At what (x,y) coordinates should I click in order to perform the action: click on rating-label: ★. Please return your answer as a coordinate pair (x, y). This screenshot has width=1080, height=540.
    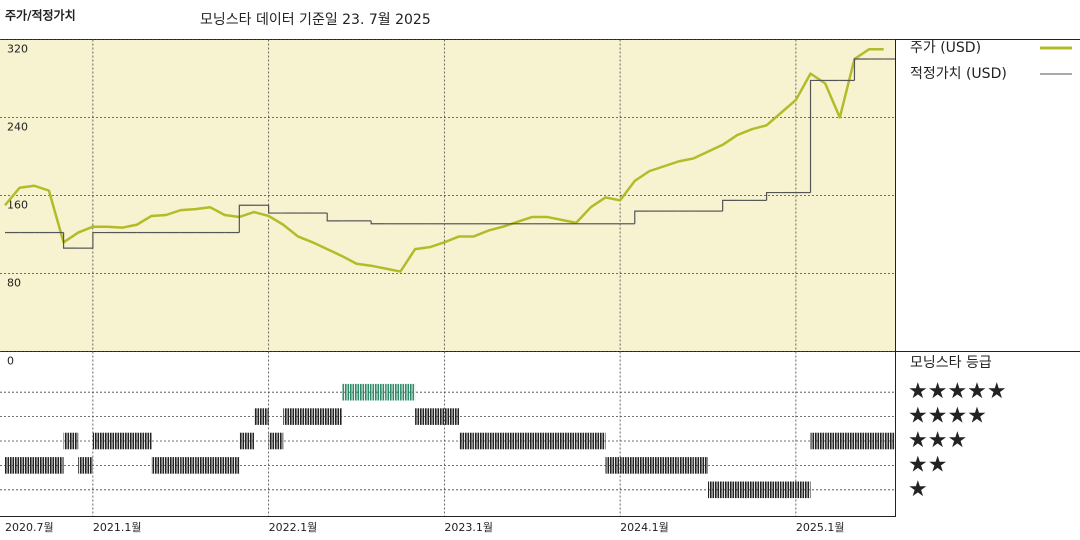
    Looking at the image, I should click on (918, 489).